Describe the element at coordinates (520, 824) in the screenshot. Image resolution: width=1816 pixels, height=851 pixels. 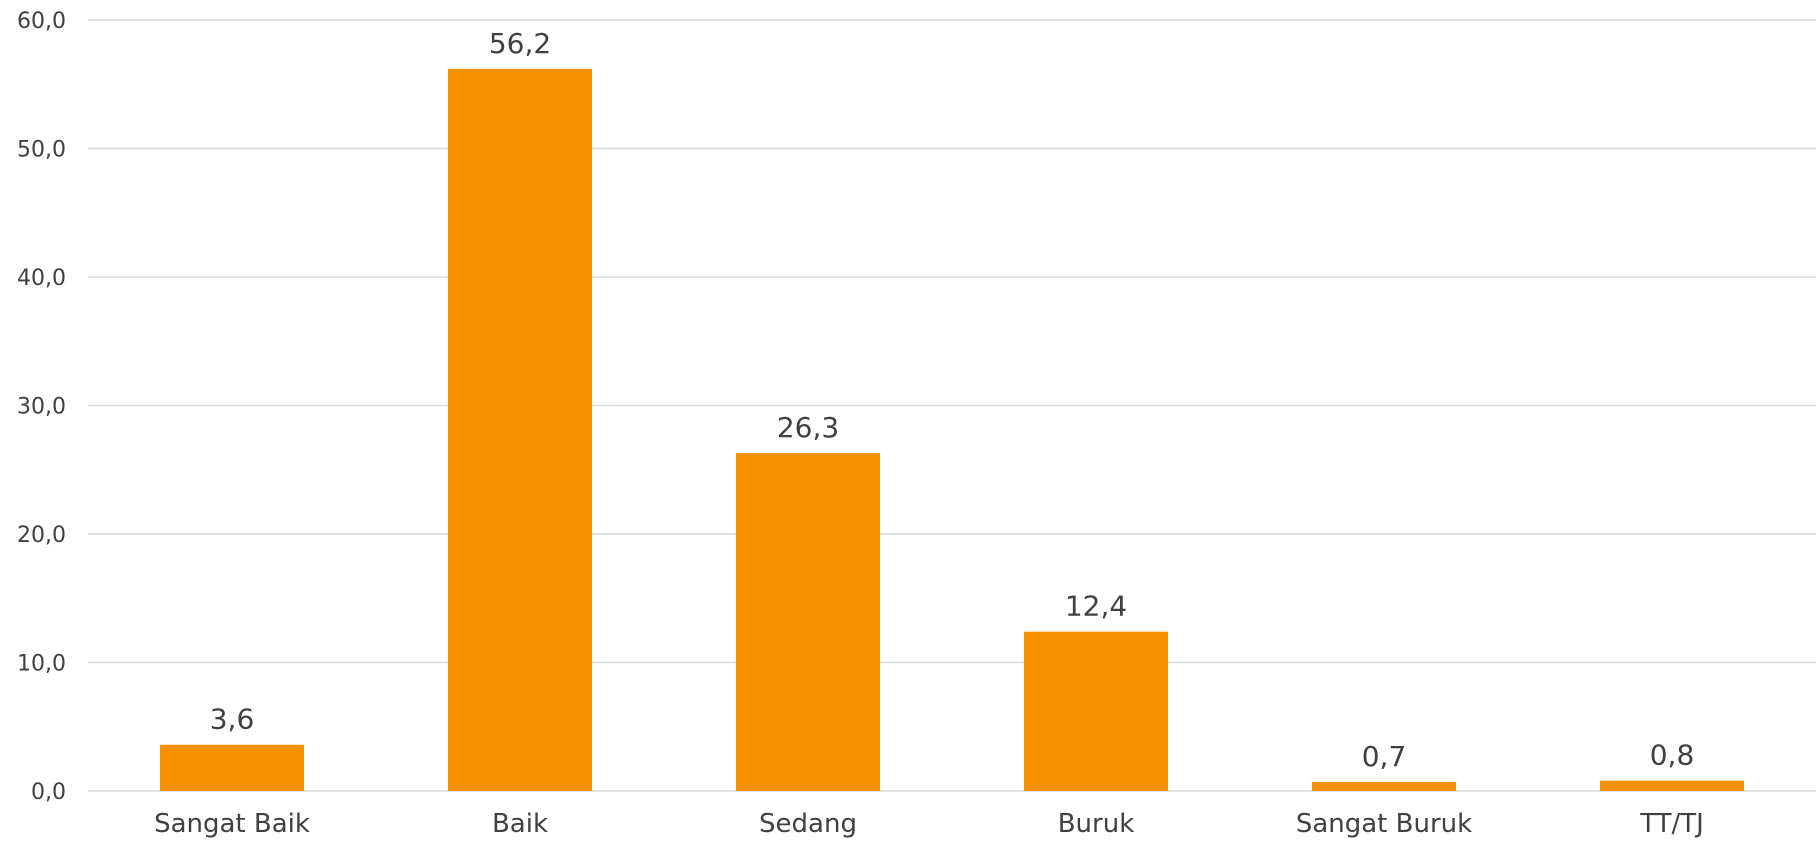
I see `x-category-label: Baik` at that location.